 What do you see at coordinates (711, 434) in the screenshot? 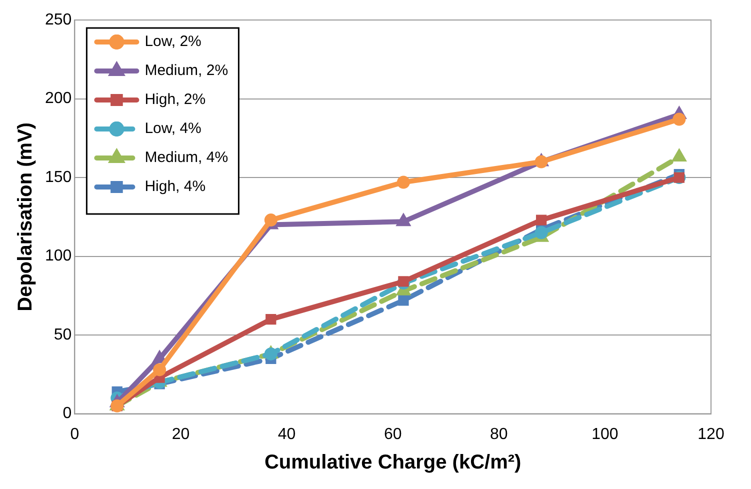
I see `x-tick-label: 120` at bounding box center [711, 434].